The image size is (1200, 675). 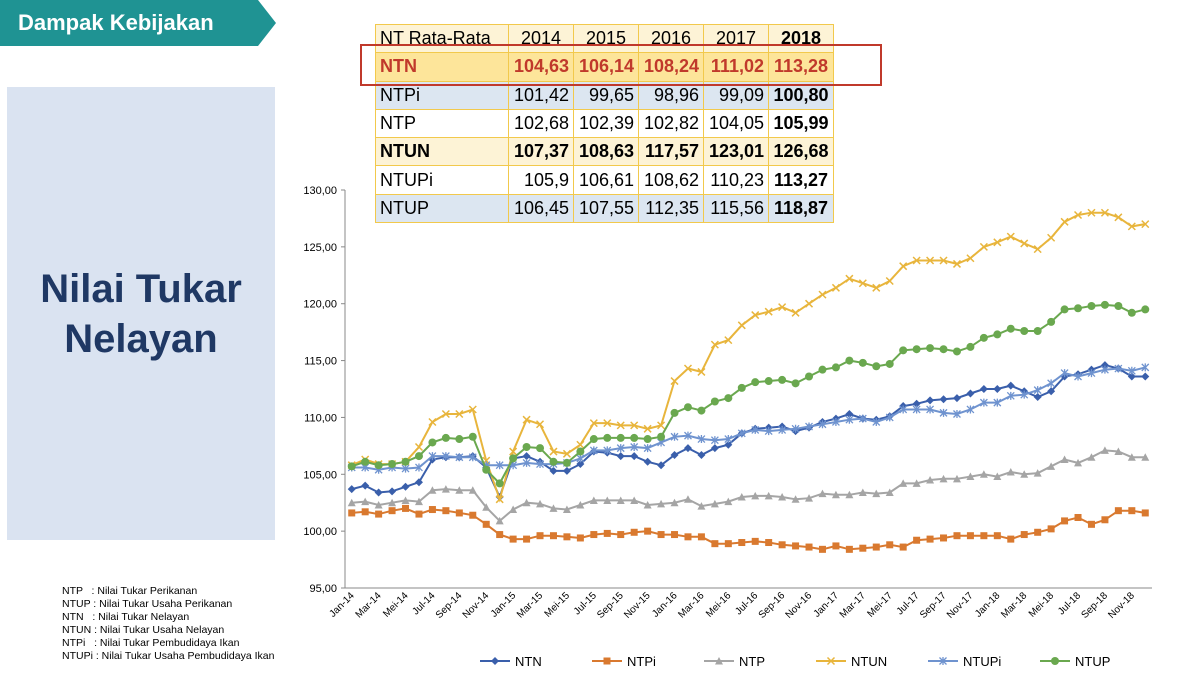 I want to click on x-tick-label: Mar-15, so click(x=530, y=605).